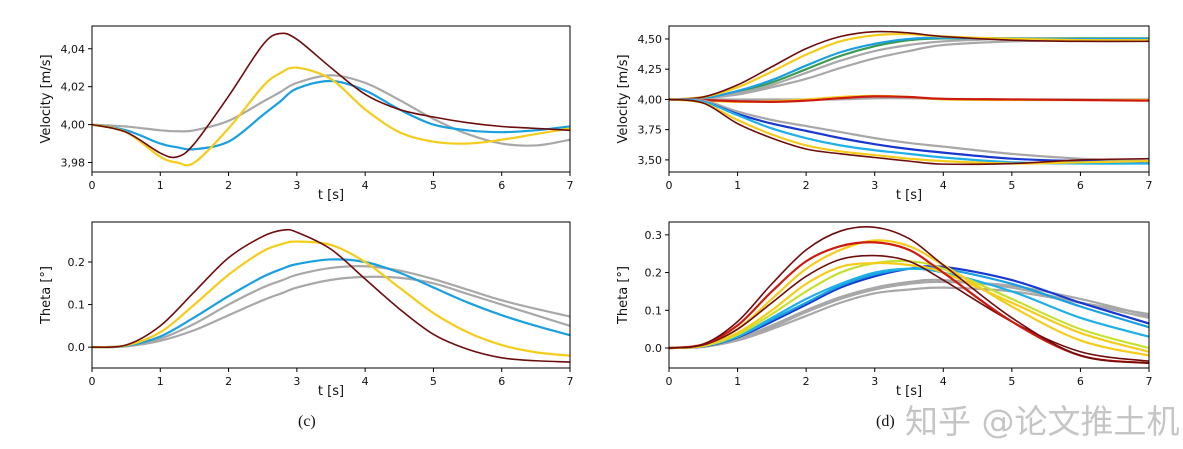  Describe the element at coordinates (885, 421) in the screenshot. I see `caption-d: (d)` at that location.